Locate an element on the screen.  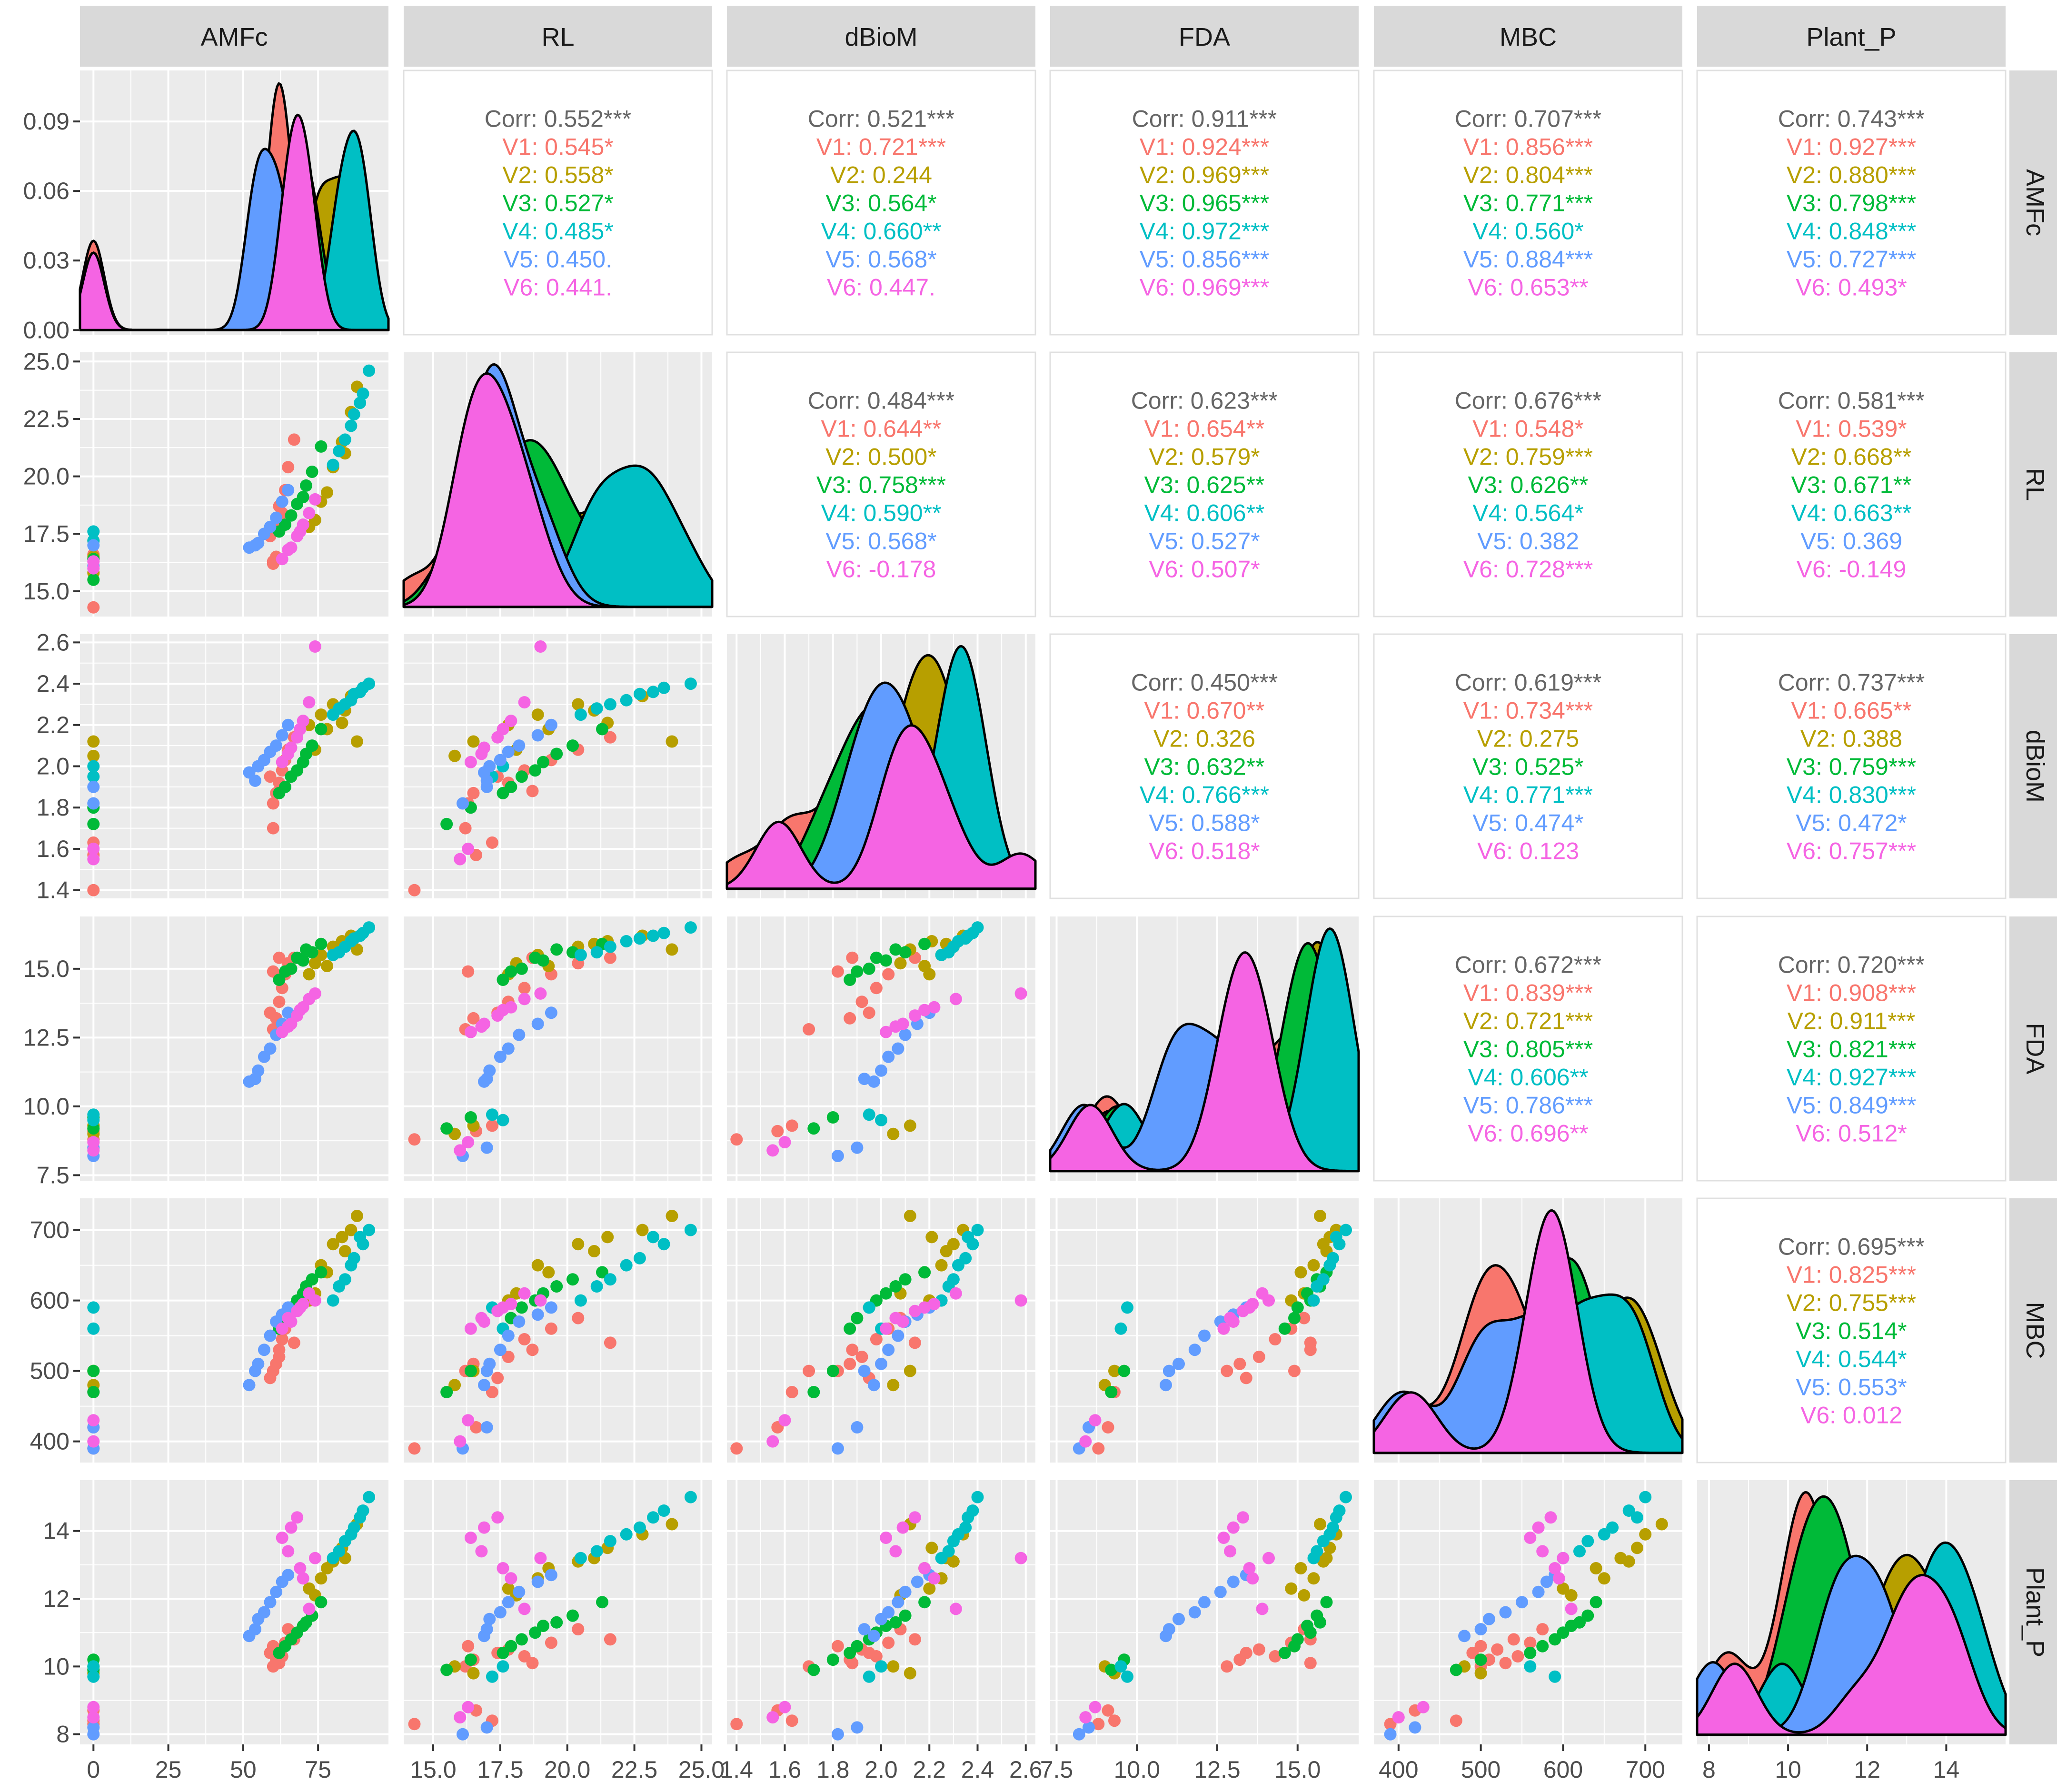
row-strip-dBioM is located at coordinates (2033, 766).